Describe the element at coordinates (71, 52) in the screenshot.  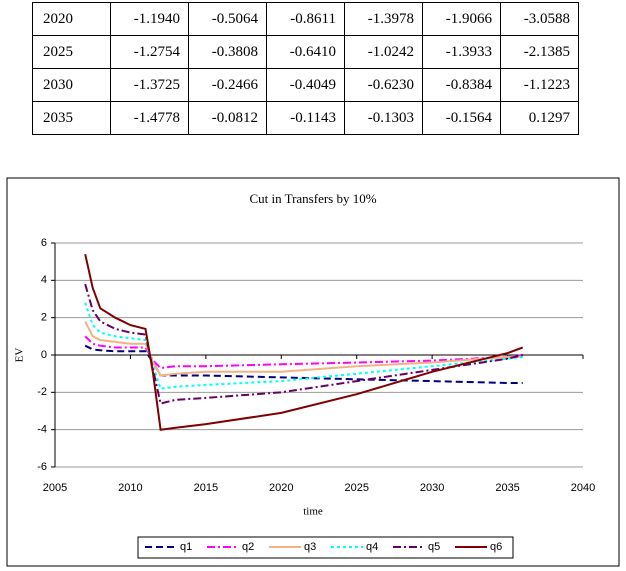
I see `table-cell: 2025` at that location.